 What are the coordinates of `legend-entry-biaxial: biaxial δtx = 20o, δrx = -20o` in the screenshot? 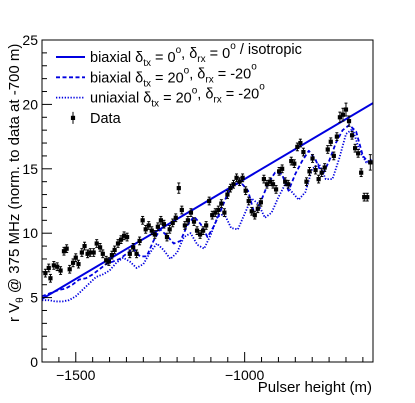 It's located at (156, 75).